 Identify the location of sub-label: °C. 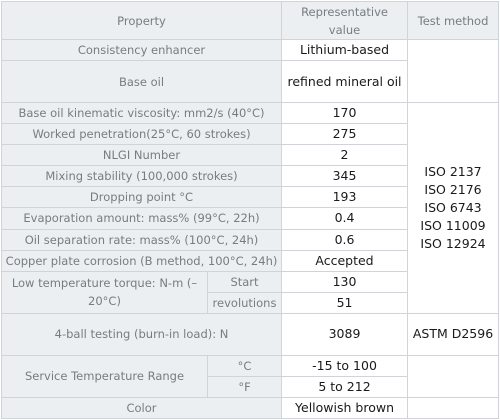
(244, 365).